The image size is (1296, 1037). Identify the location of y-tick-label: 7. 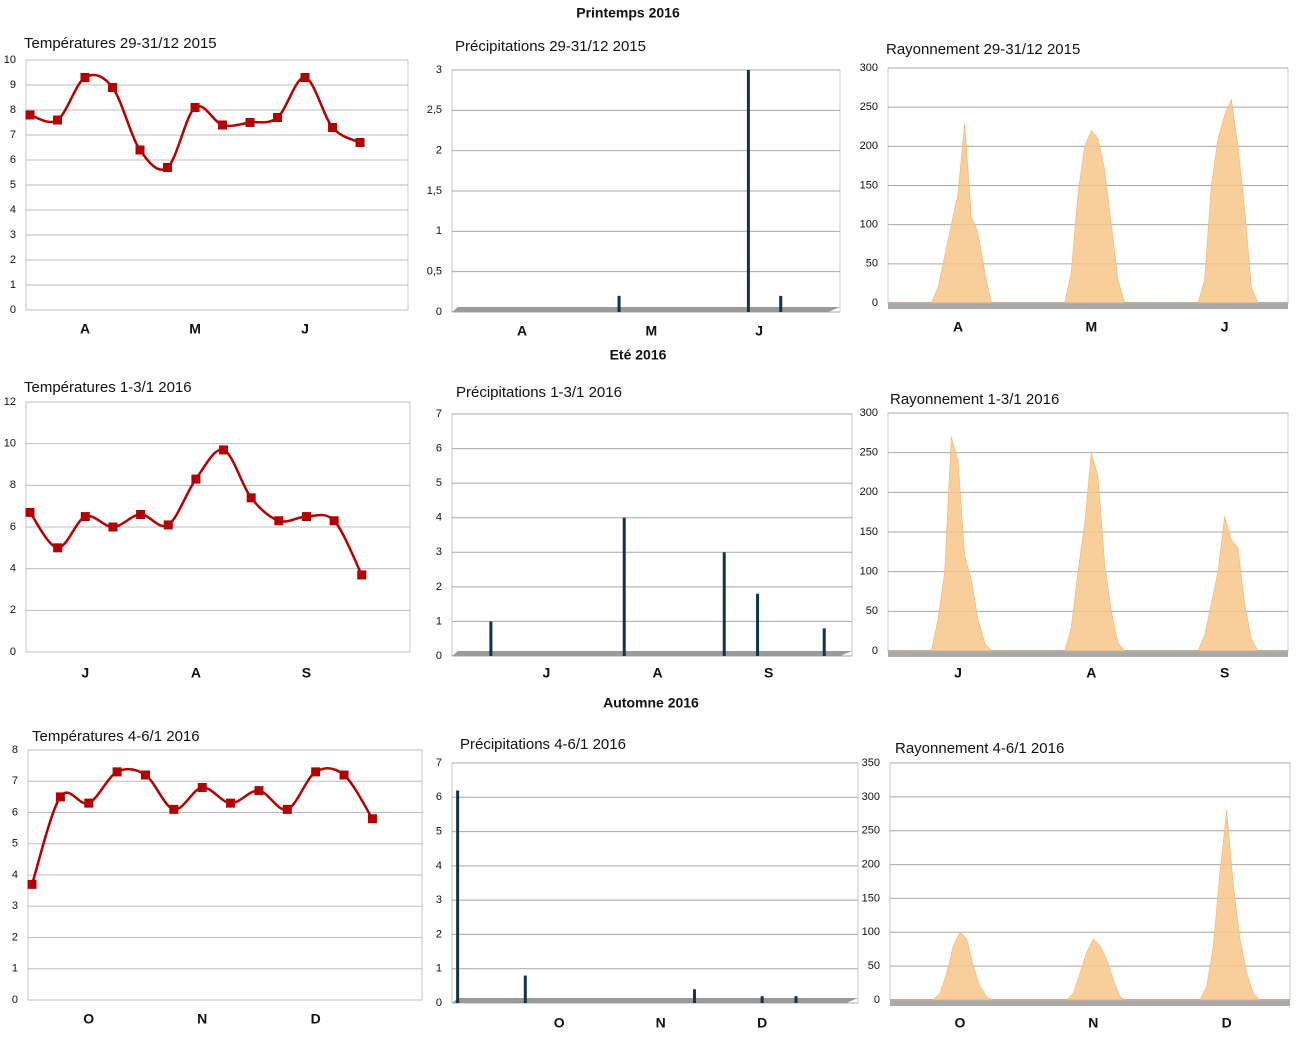
(15, 781).